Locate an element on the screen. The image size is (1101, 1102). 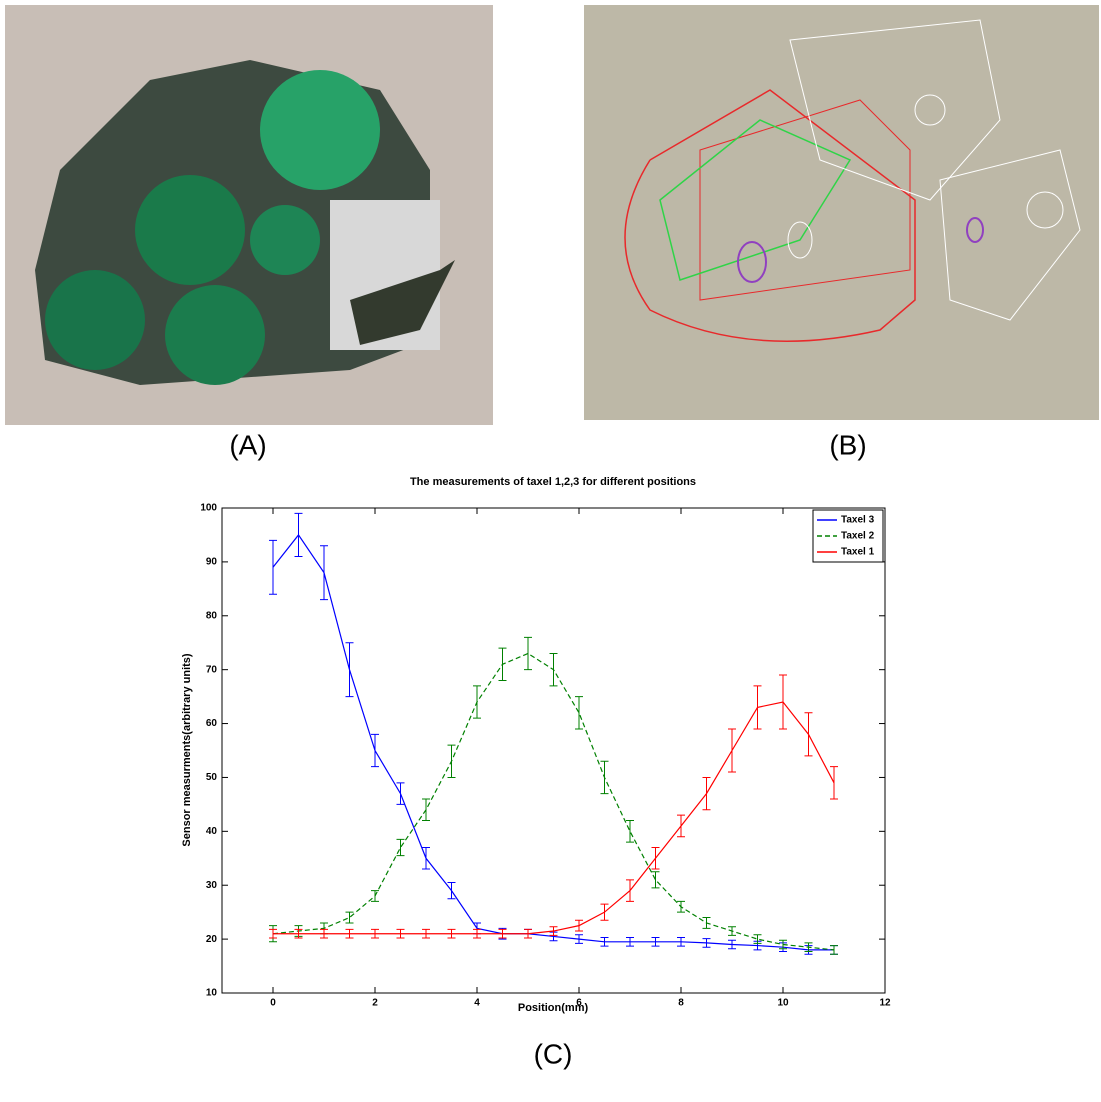
y-tick-label: 100 is located at coordinates (208, 508).